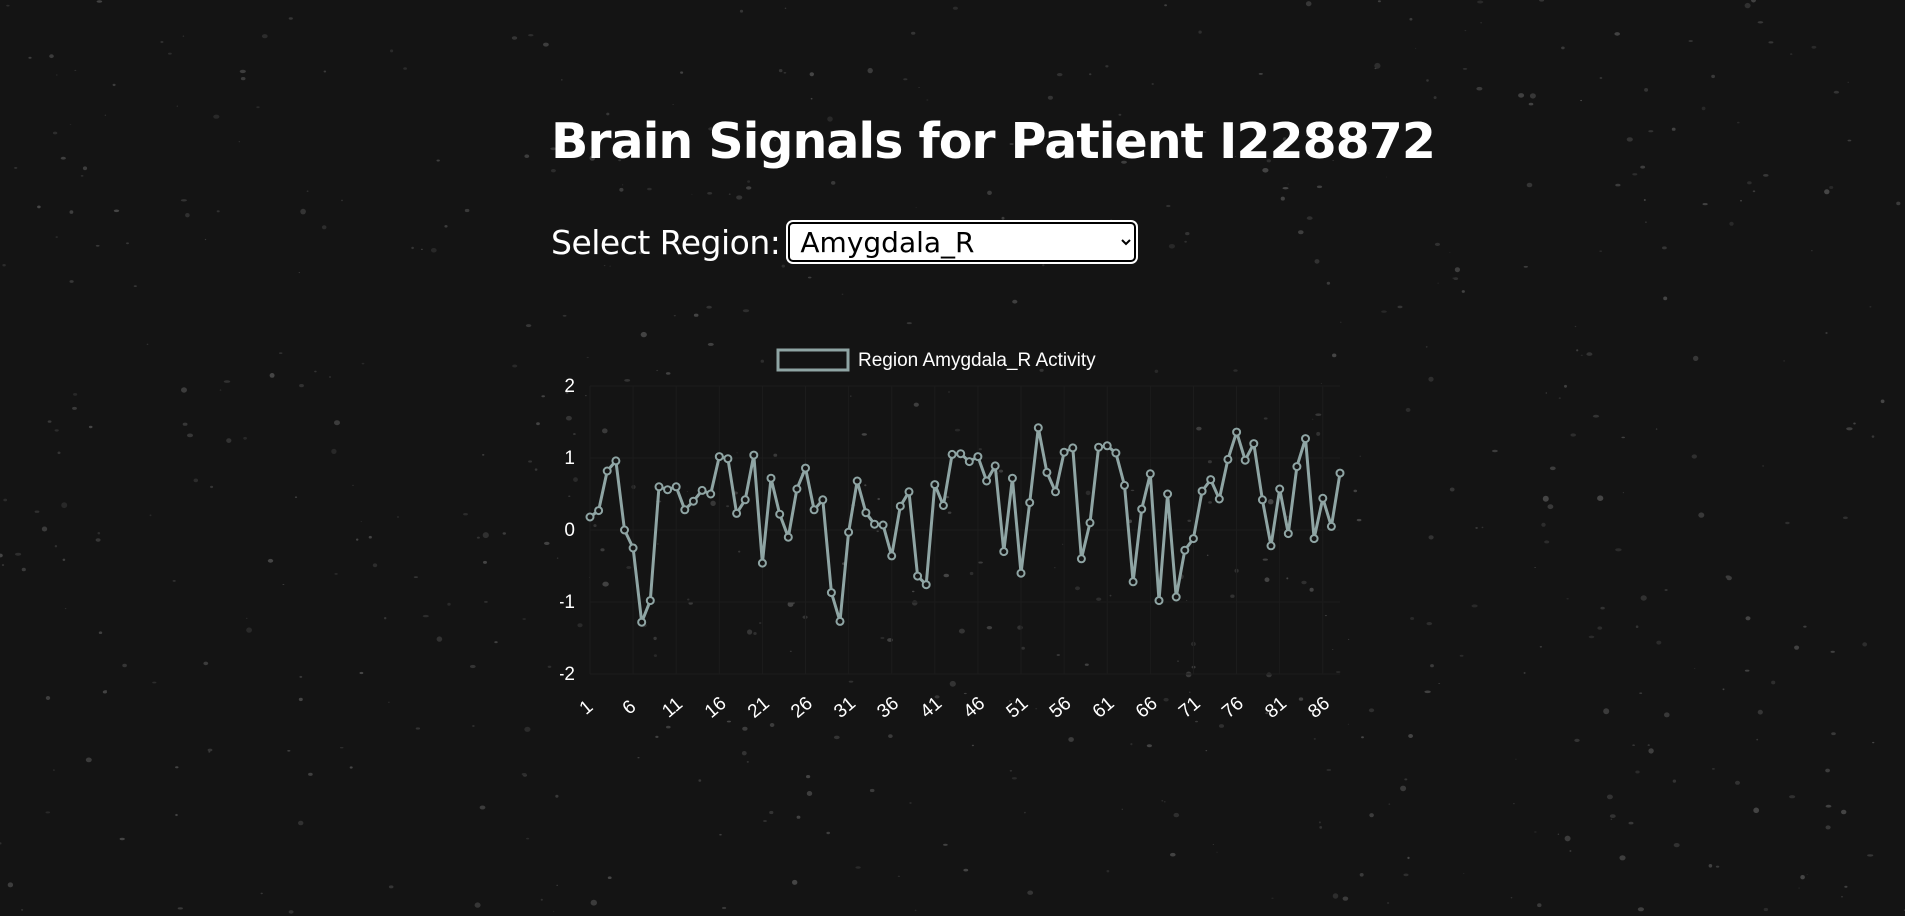 The width and height of the screenshot is (1905, 916). Describe the element at coordinates (977, 360) in the screenshot. I see `legend-label: Region Amygdala_R Activity` at that location.